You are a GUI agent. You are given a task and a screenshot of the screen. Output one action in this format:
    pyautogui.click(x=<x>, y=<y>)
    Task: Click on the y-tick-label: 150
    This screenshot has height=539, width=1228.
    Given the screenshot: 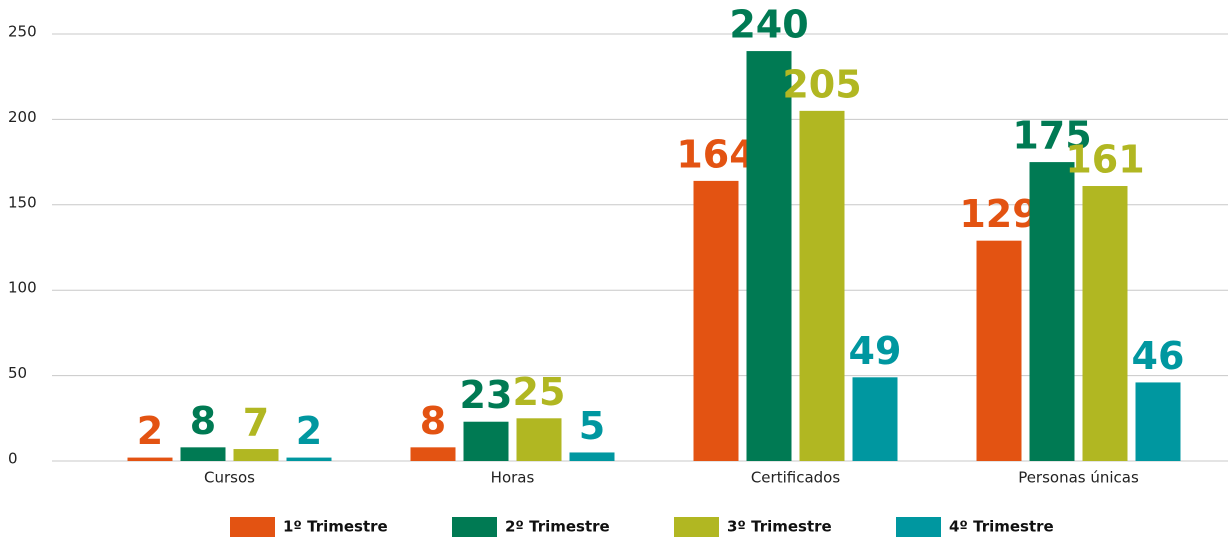 What is the action you would take?
    pyautogui.click(x=22, y=202)
    